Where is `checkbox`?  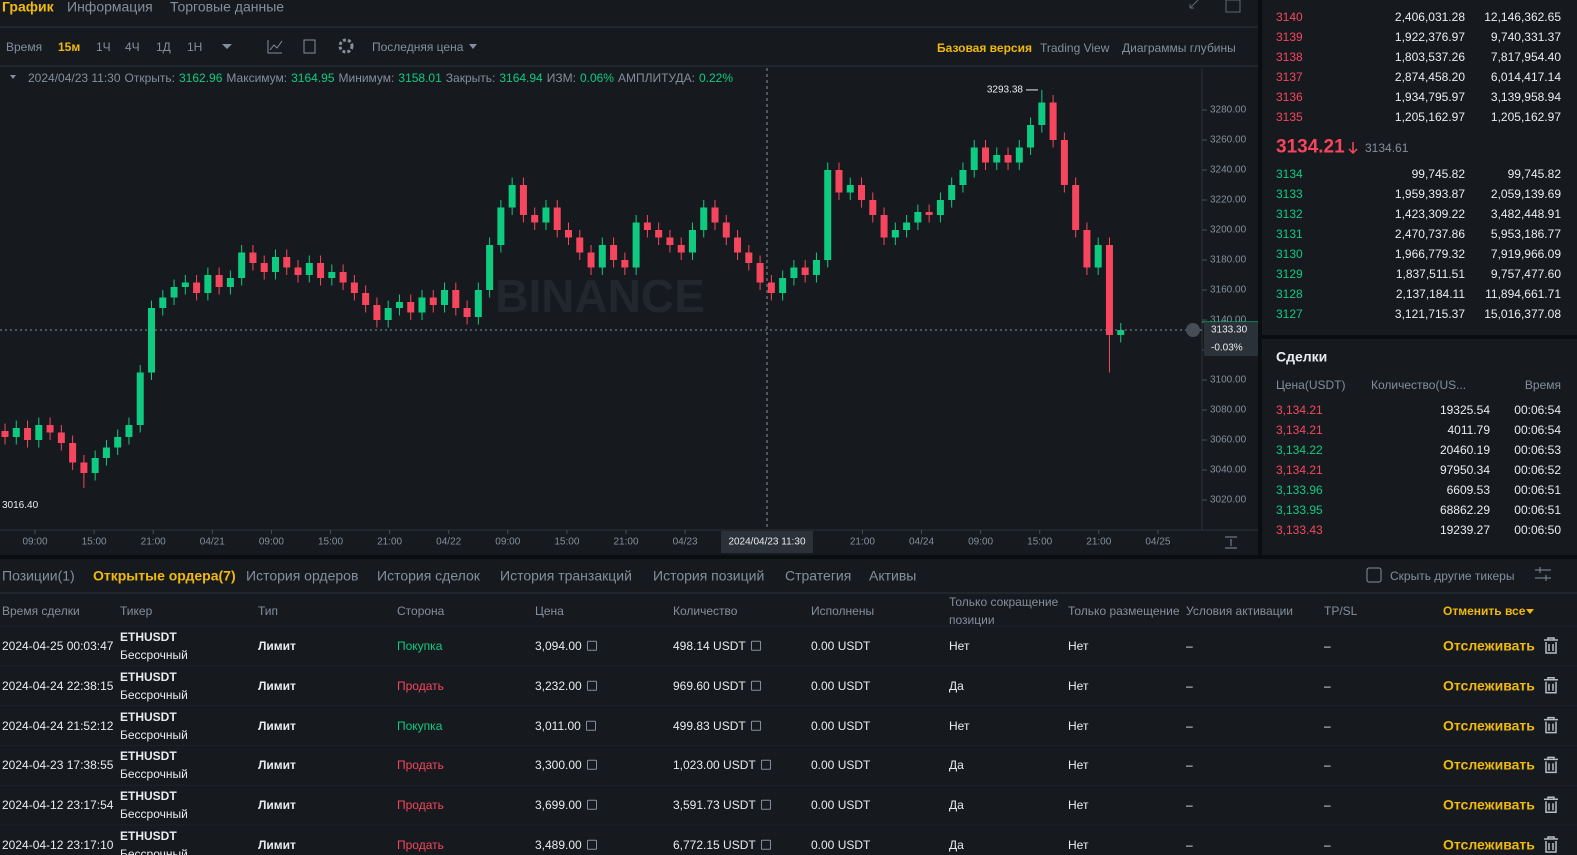
checkbox is located at coordinates (1374, 575).